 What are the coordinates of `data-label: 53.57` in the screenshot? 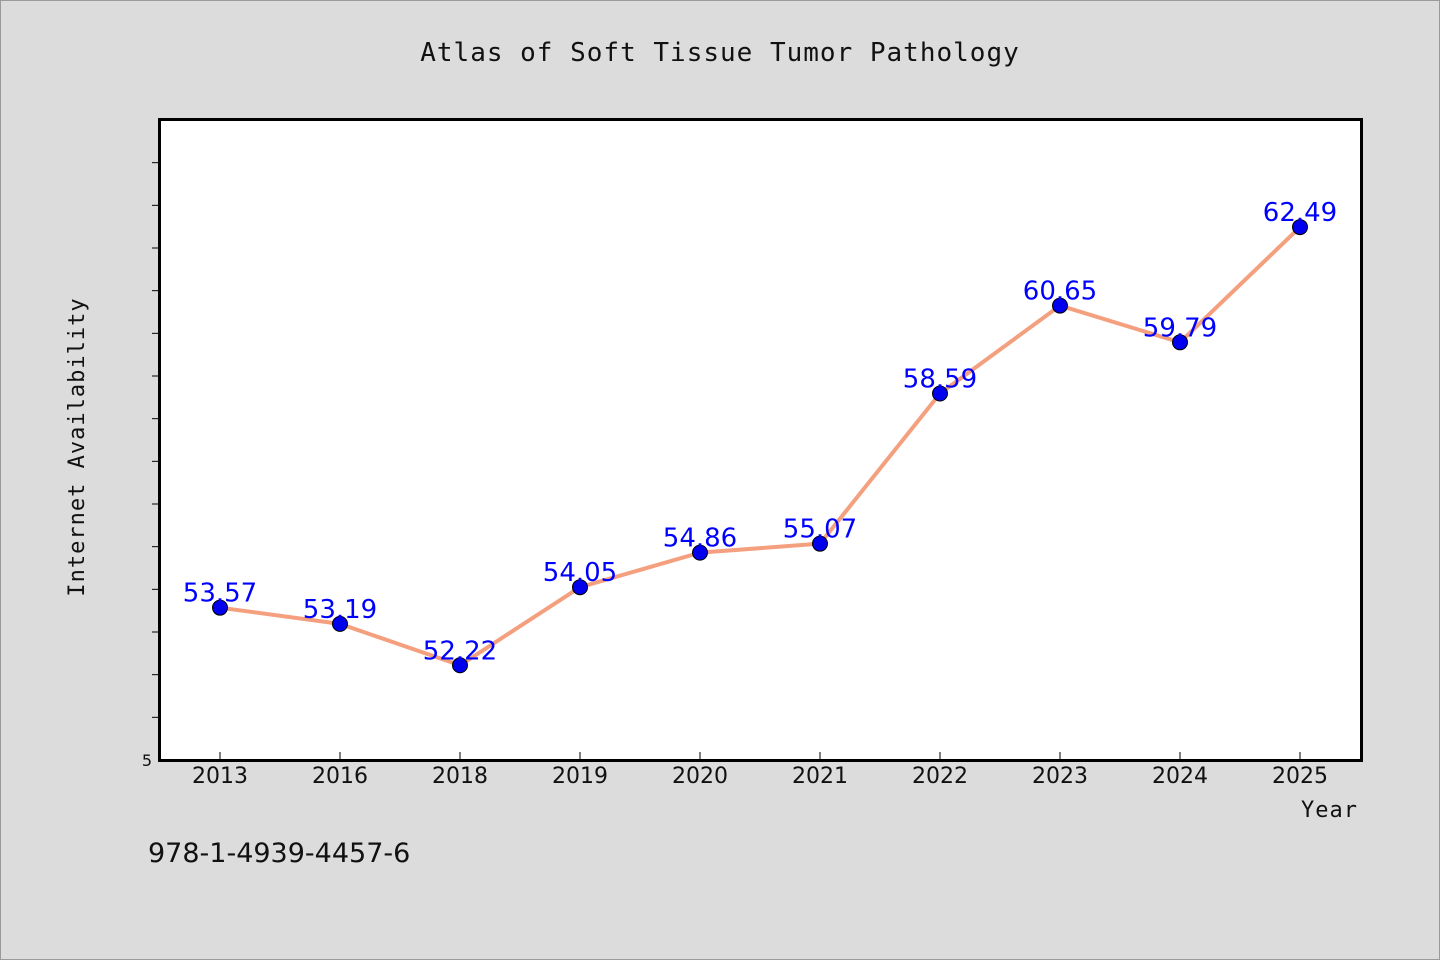 It's located at (220, 594).